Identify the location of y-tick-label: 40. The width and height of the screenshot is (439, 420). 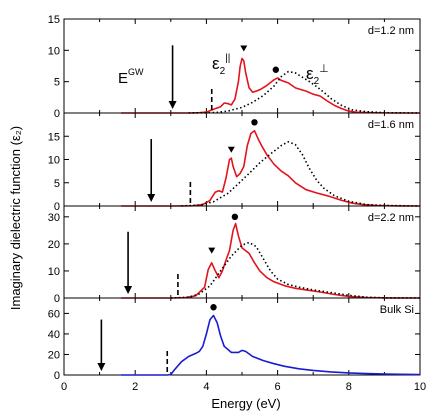
(54, 335).